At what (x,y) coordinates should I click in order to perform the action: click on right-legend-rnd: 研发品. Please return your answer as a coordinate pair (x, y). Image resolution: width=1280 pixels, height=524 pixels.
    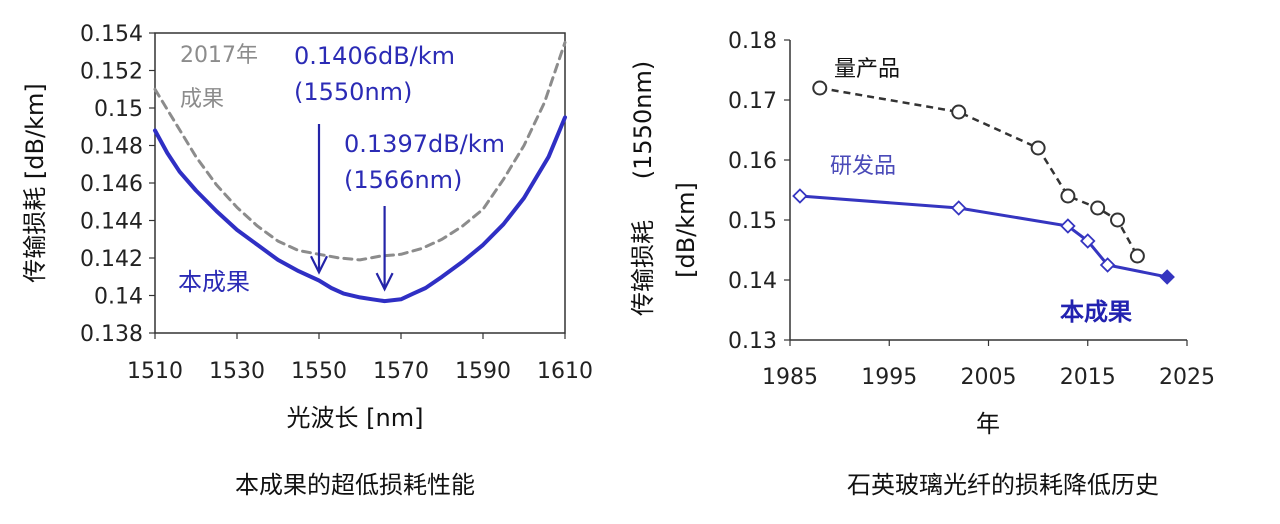
    Looking at the image, I should click on (863, 166).